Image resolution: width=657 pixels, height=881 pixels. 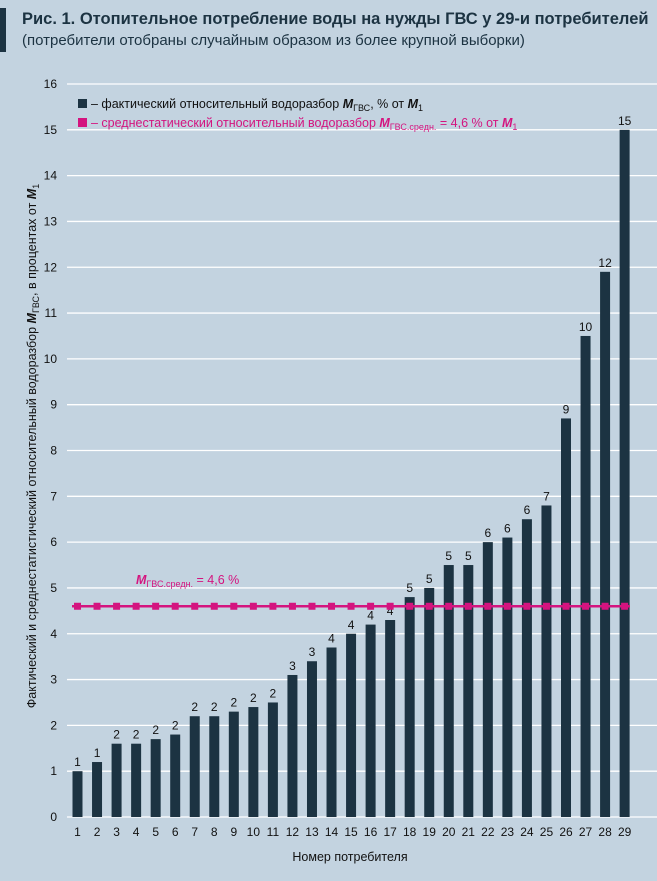 I want to click on y-tick-label: 6, so click(x=53, y=542).